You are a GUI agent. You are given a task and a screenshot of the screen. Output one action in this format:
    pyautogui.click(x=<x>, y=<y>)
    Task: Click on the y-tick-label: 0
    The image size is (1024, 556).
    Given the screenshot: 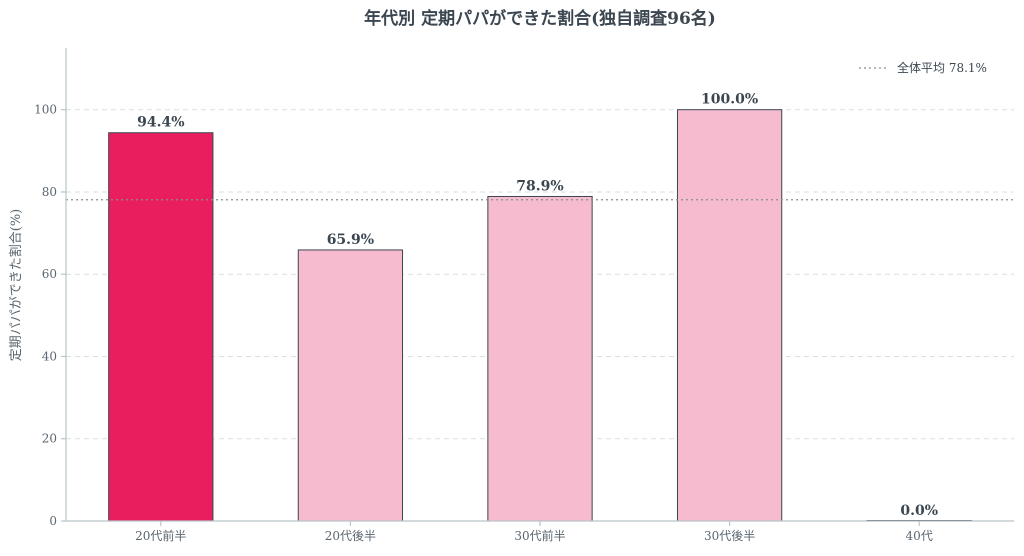 What is the action you would take?
    pyautogui.click(x=53, y=521)
    